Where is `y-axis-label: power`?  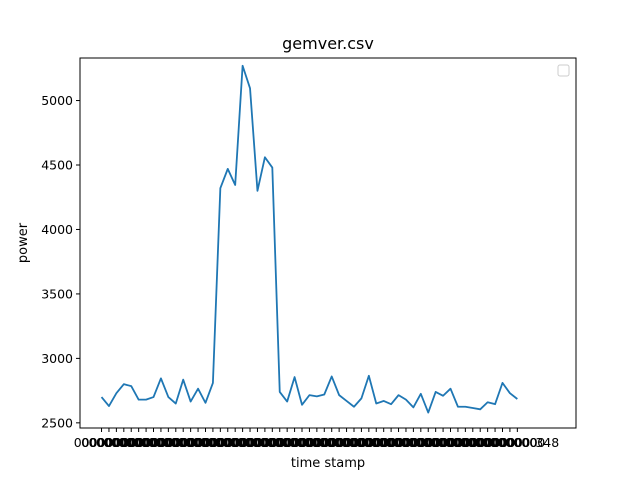 y-axis-label: power is located at coordinates (23, 242).